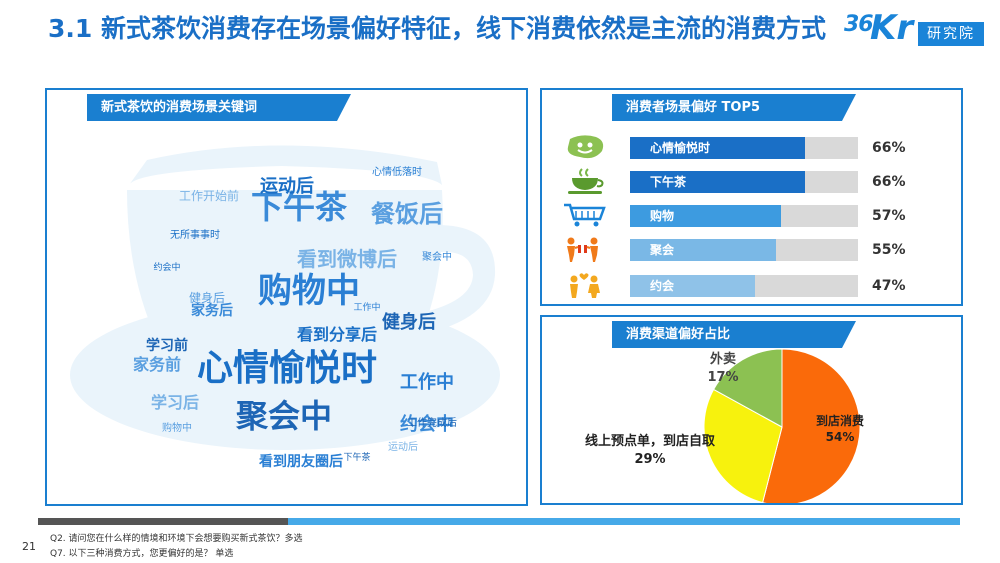  Describe the element at coordinates (668, 182) in the screenshot. I see `bar-label-afternoon-tea: 下午茶` at that location.